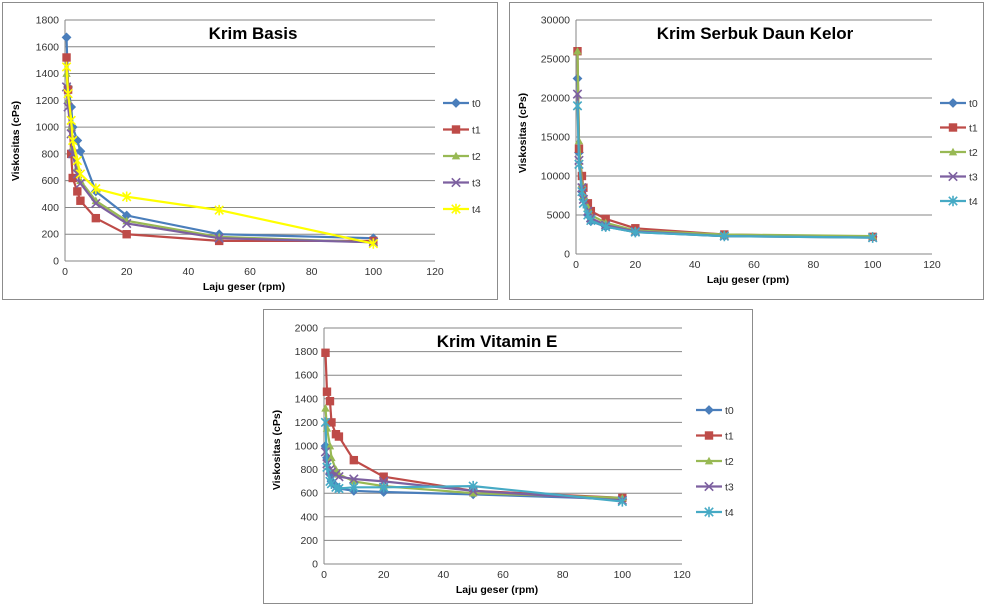  I want to click on series-line-t2, so click(219, 158).